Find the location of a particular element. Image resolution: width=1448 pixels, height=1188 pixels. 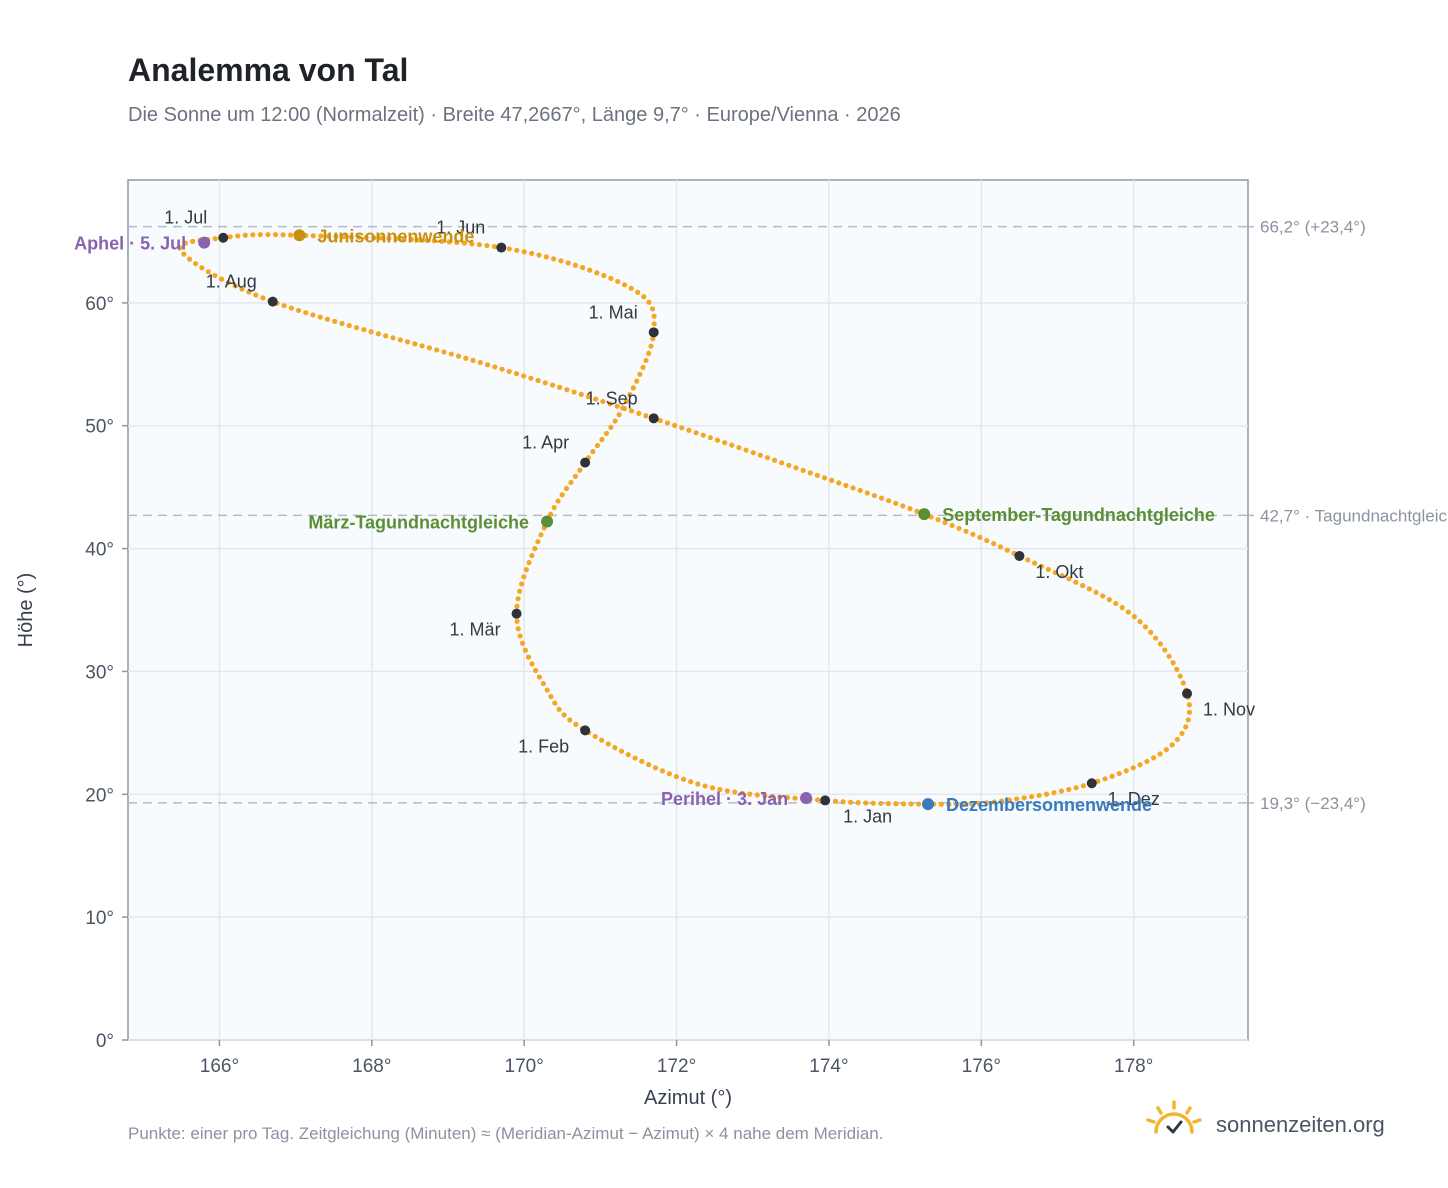

brand: sonnenzeiten.org is located at coordinates (1276, 1125).